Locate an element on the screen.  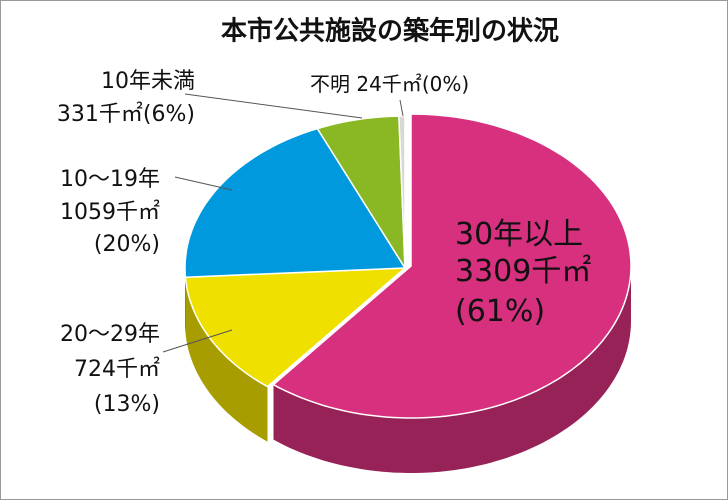
slice-label: 20〜29年 is located at coordinates (110, 334).